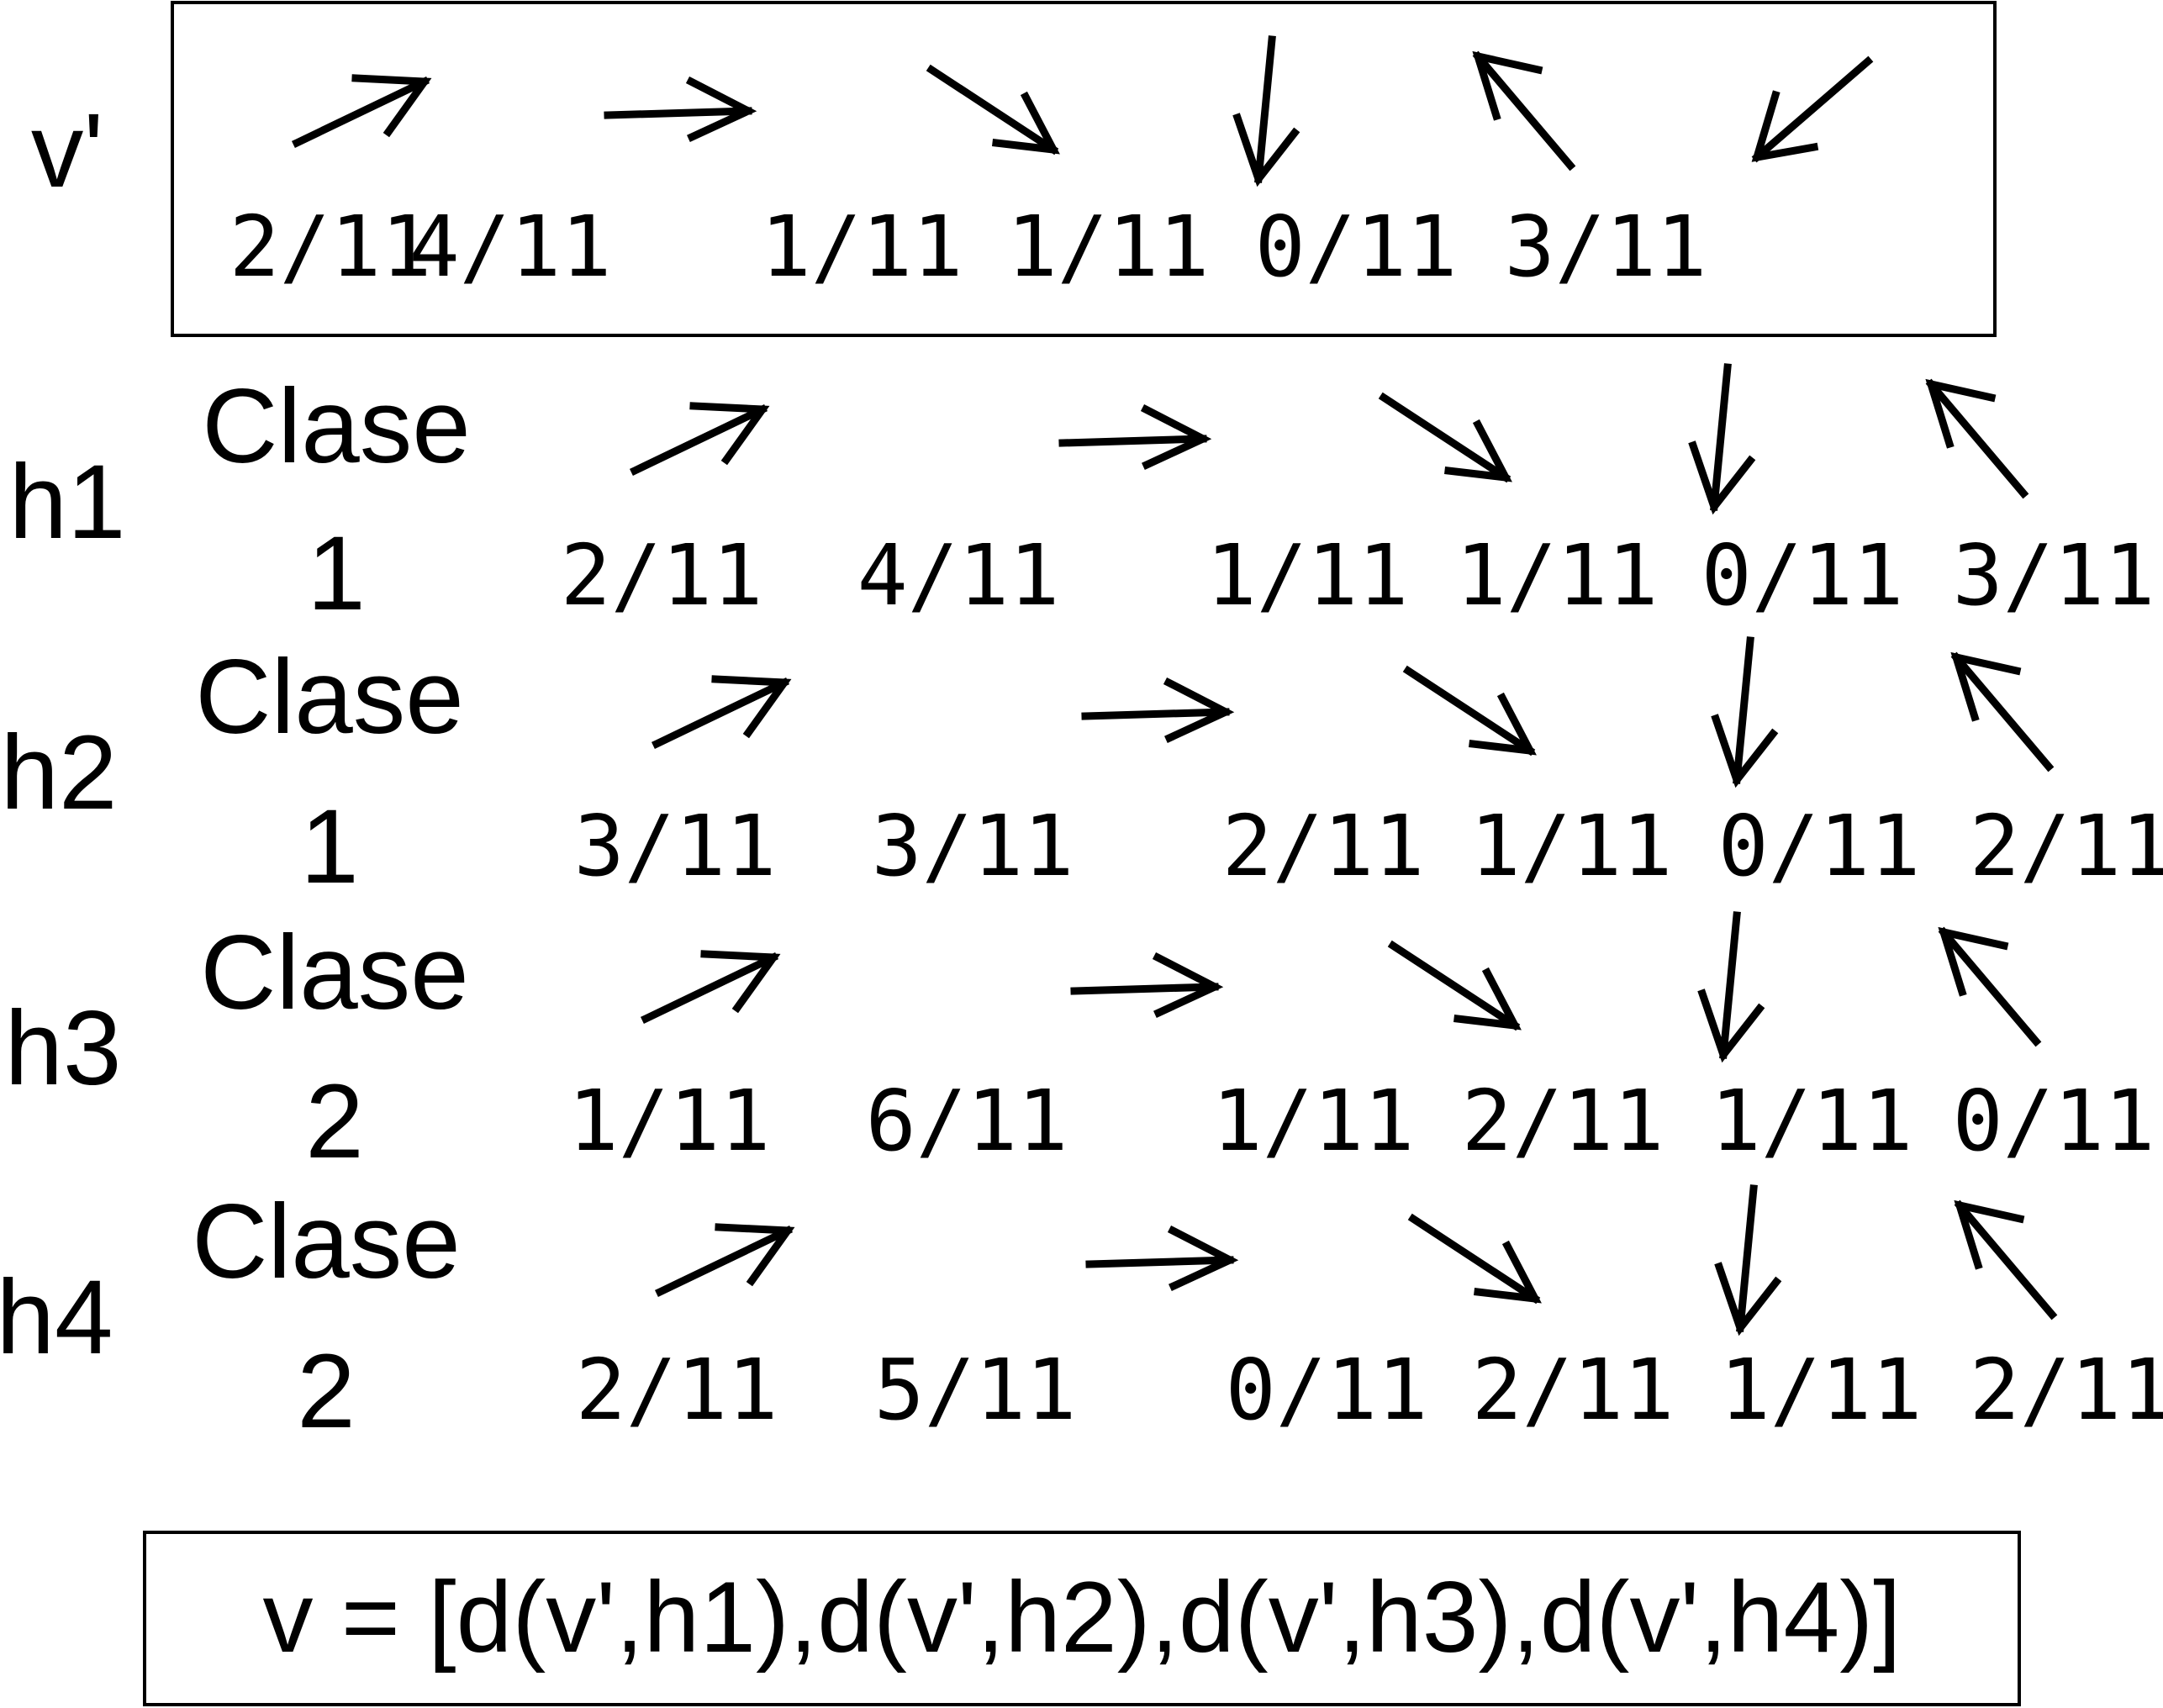  Describe the element at coordinates (58, 772) in the screenshot. I see `row-label: h2` at that location.